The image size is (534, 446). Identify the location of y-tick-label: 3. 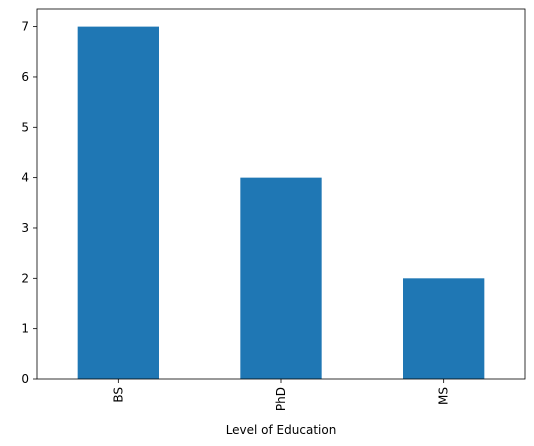
(25, 228).